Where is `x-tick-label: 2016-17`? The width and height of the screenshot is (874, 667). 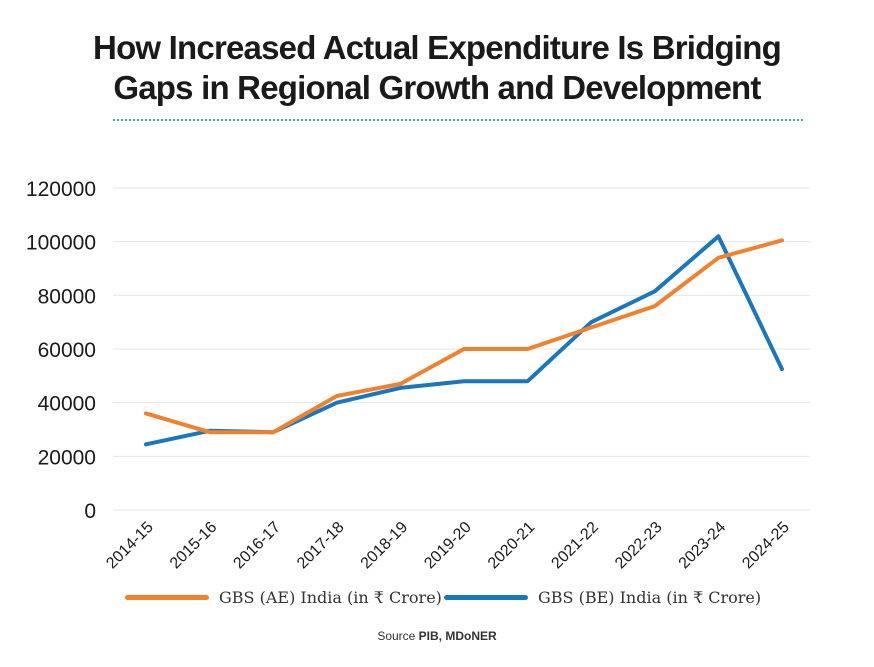
x-tick-label: 2016-17 is located at coordinates (257, 546).